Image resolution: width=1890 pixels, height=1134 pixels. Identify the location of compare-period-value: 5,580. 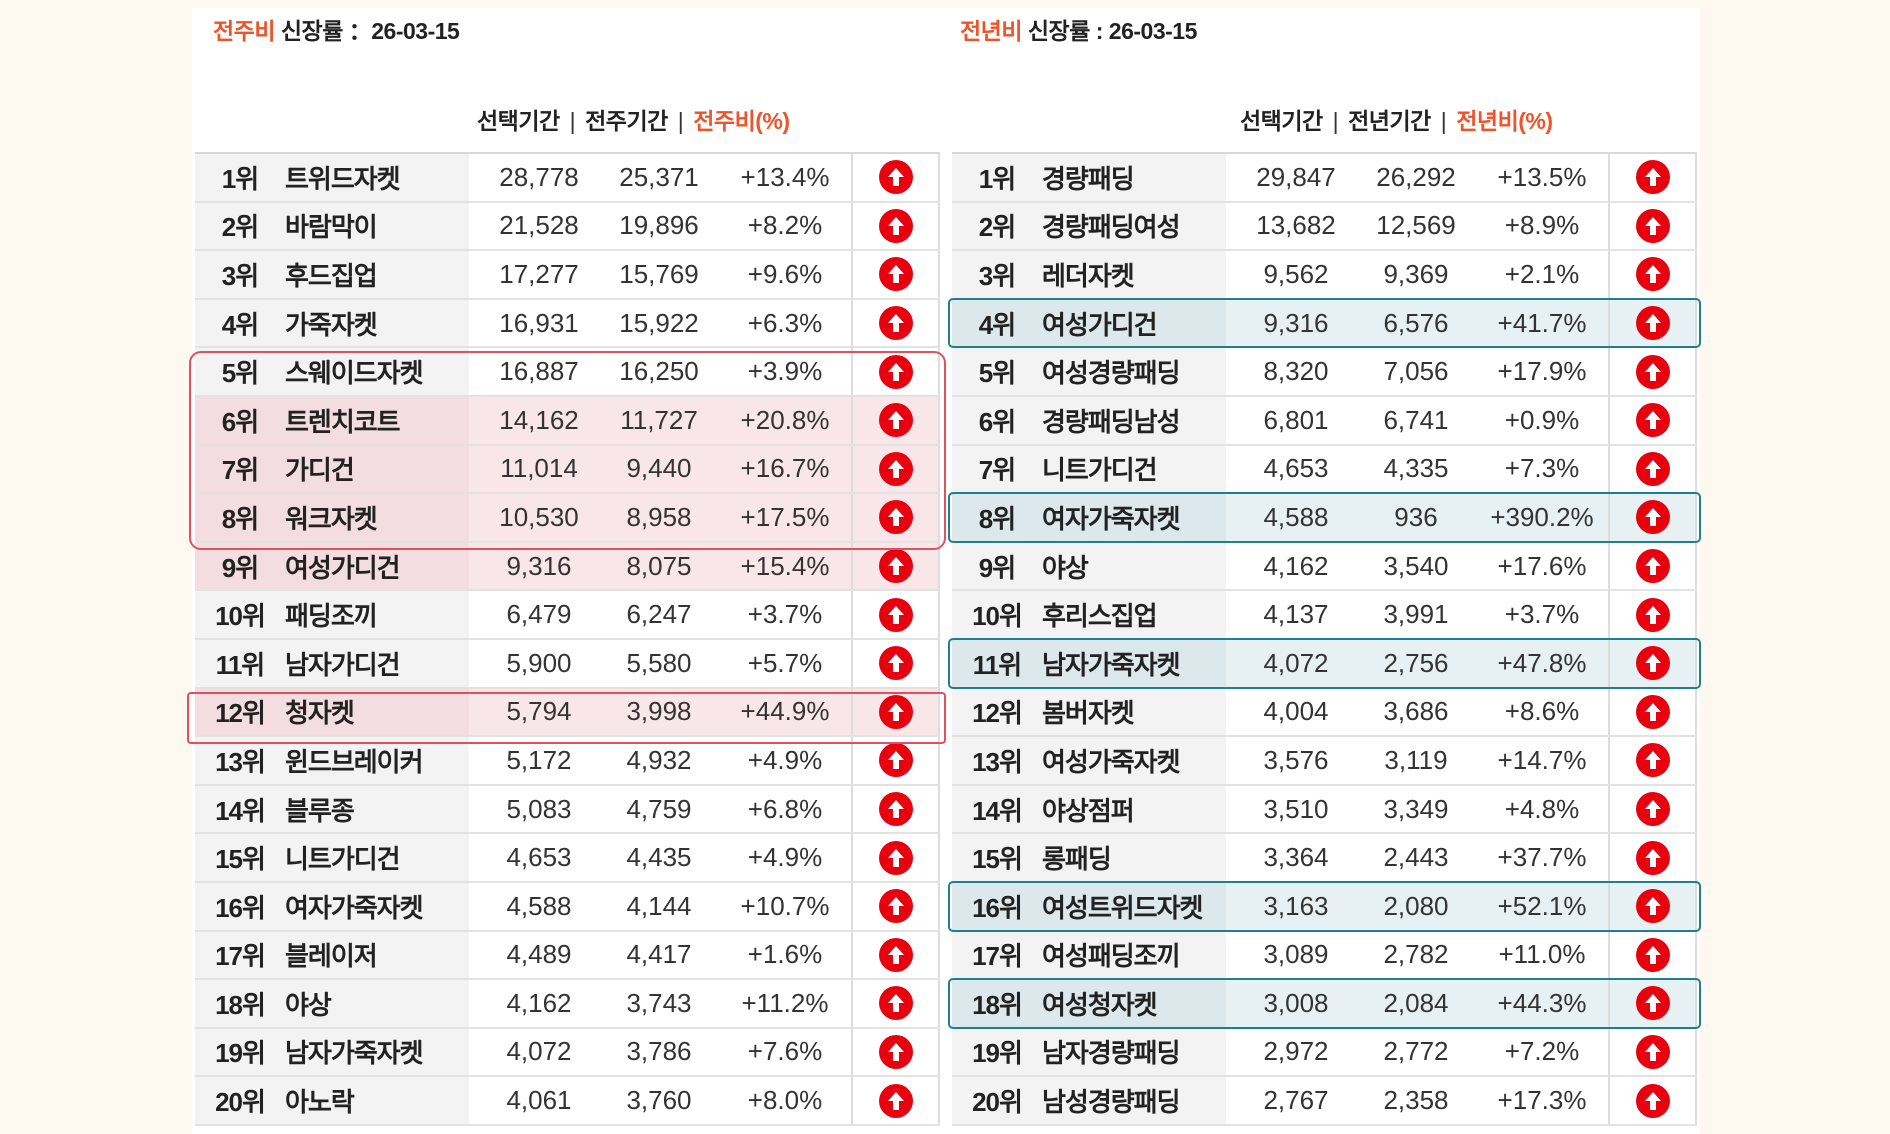
(659, 662).